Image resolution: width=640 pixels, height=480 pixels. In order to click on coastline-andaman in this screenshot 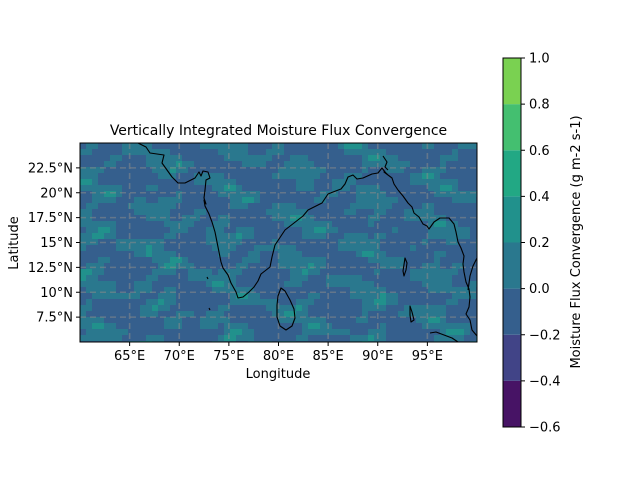, I will do `click(405, 267)`.